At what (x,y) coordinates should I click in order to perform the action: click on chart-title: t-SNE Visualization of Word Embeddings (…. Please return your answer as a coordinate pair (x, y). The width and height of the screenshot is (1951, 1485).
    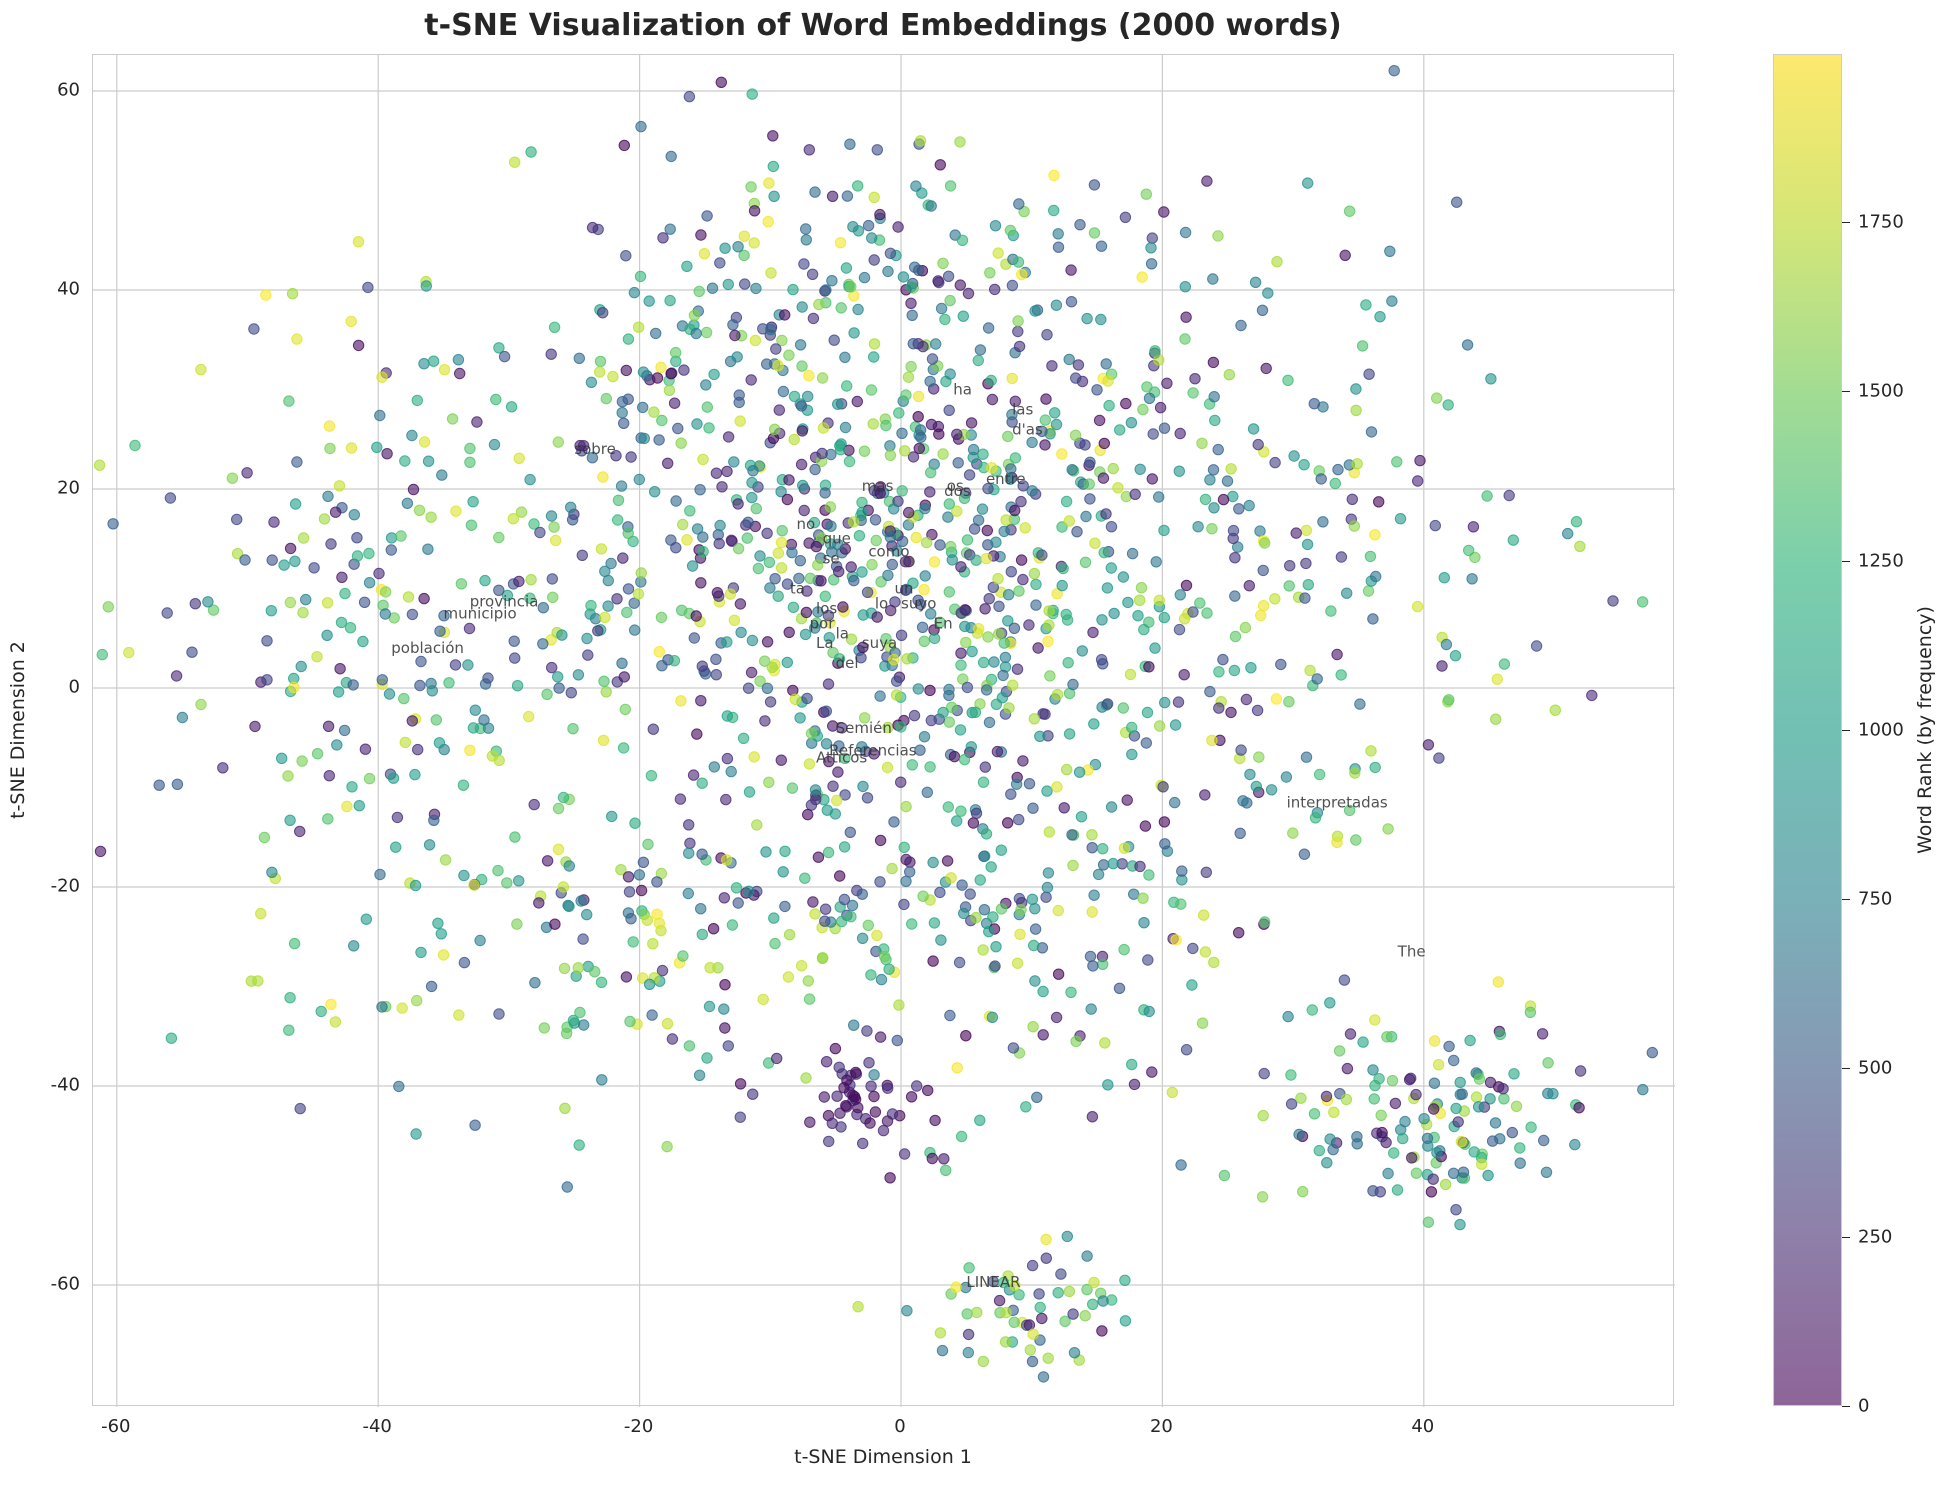
    Looking at the image, I should click on (883, 25).